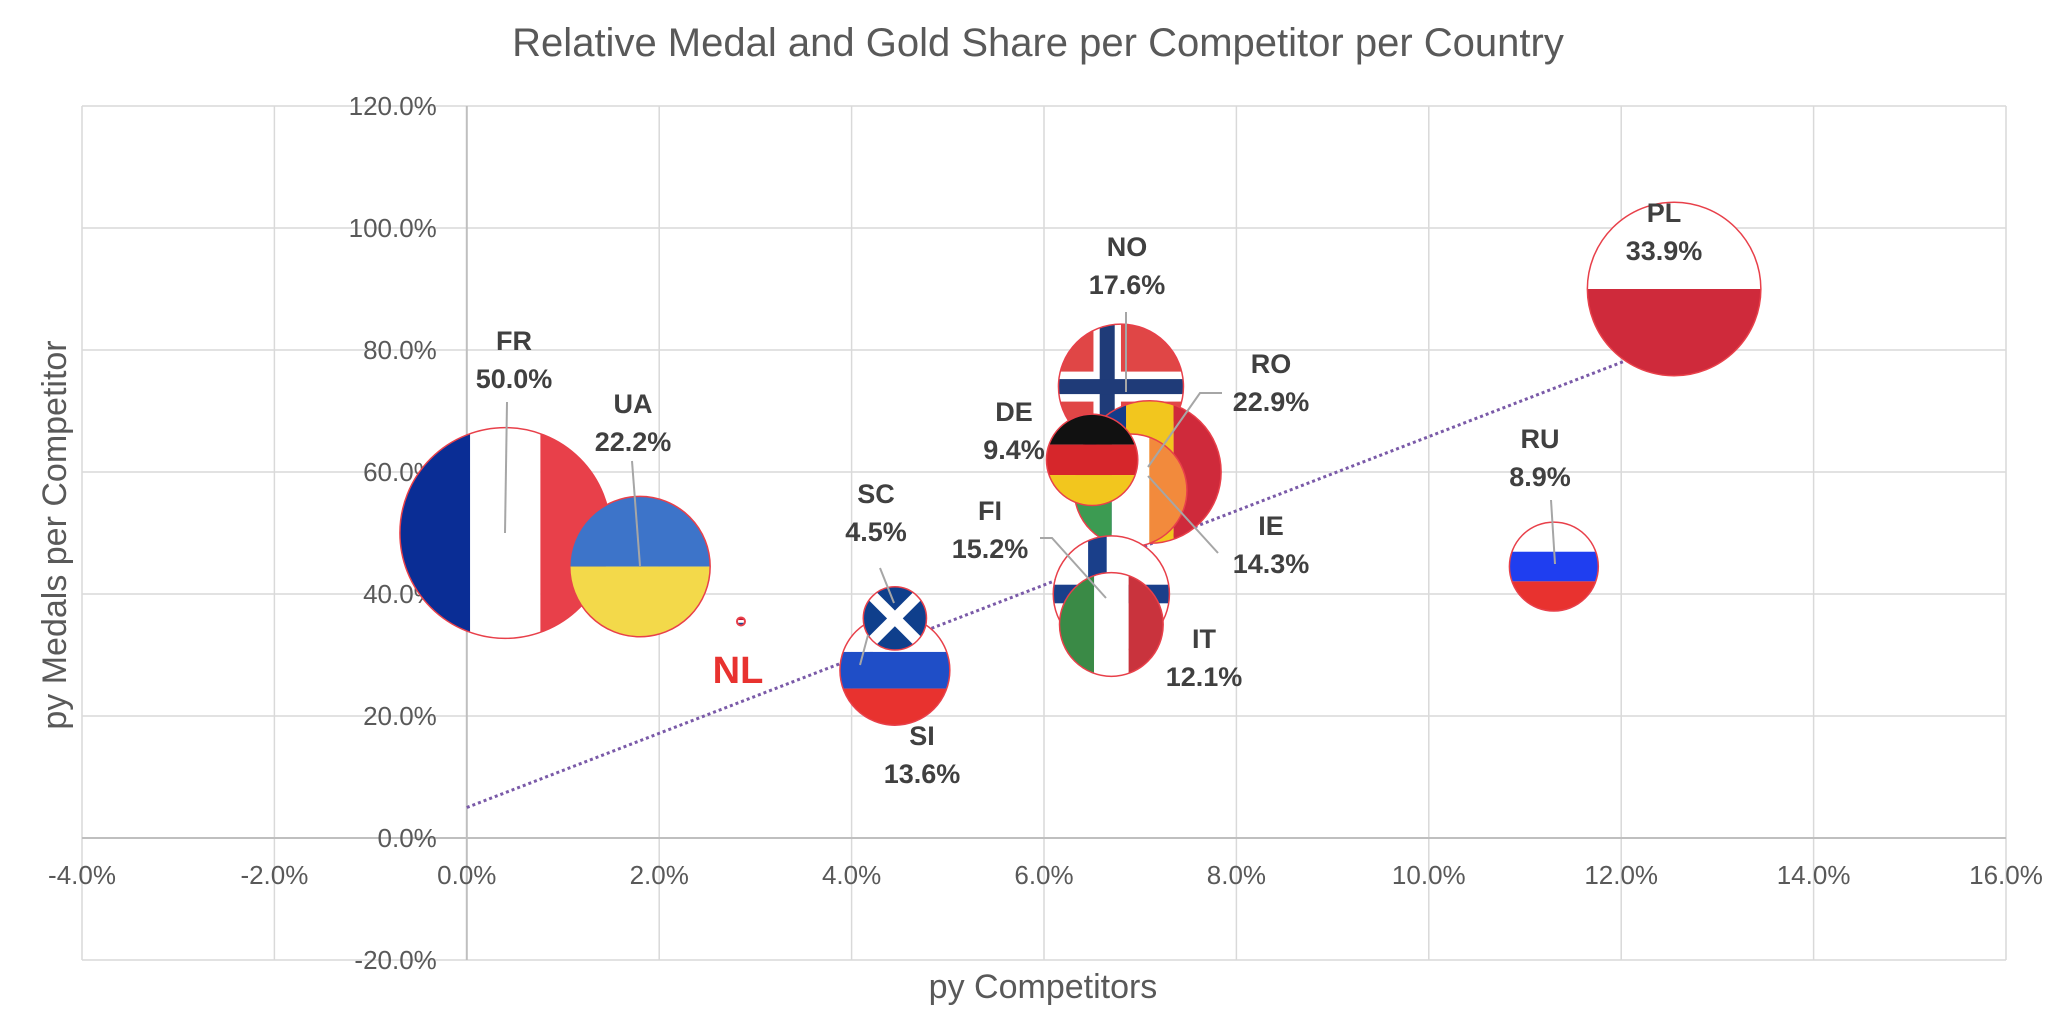  Describe the element at coordinates (1092, 460) in the screenshot. I see `bubble-outline-de` at that location.